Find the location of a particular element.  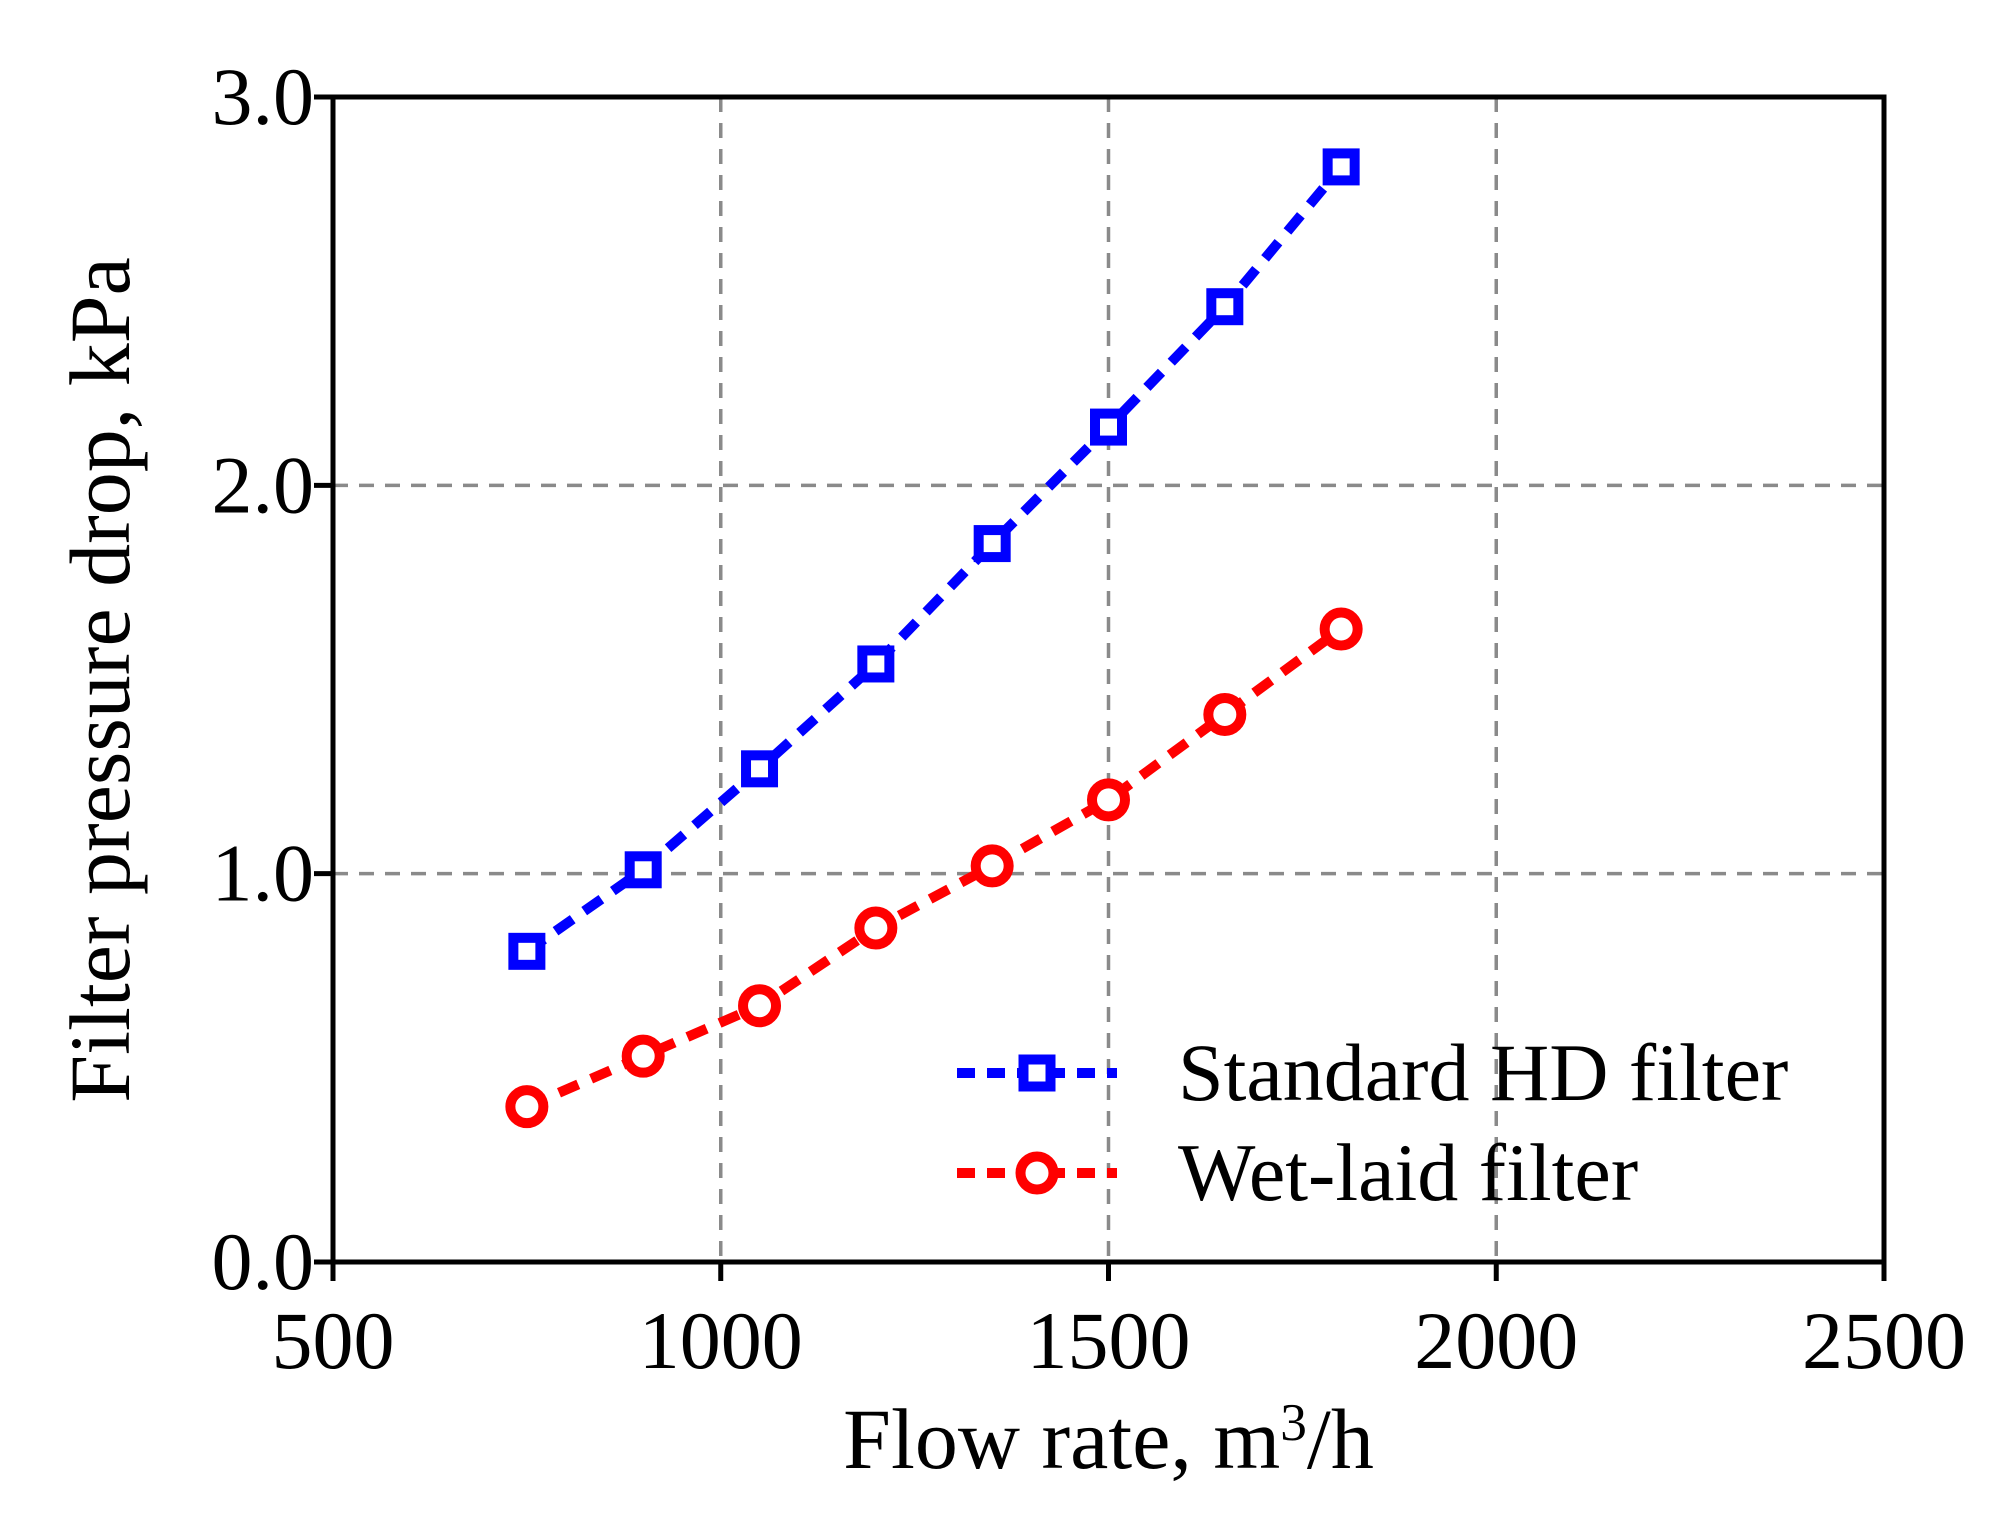

legend-label-wet-laid-filter: Wet-laid filter is located at coordinates (1408, 1172).